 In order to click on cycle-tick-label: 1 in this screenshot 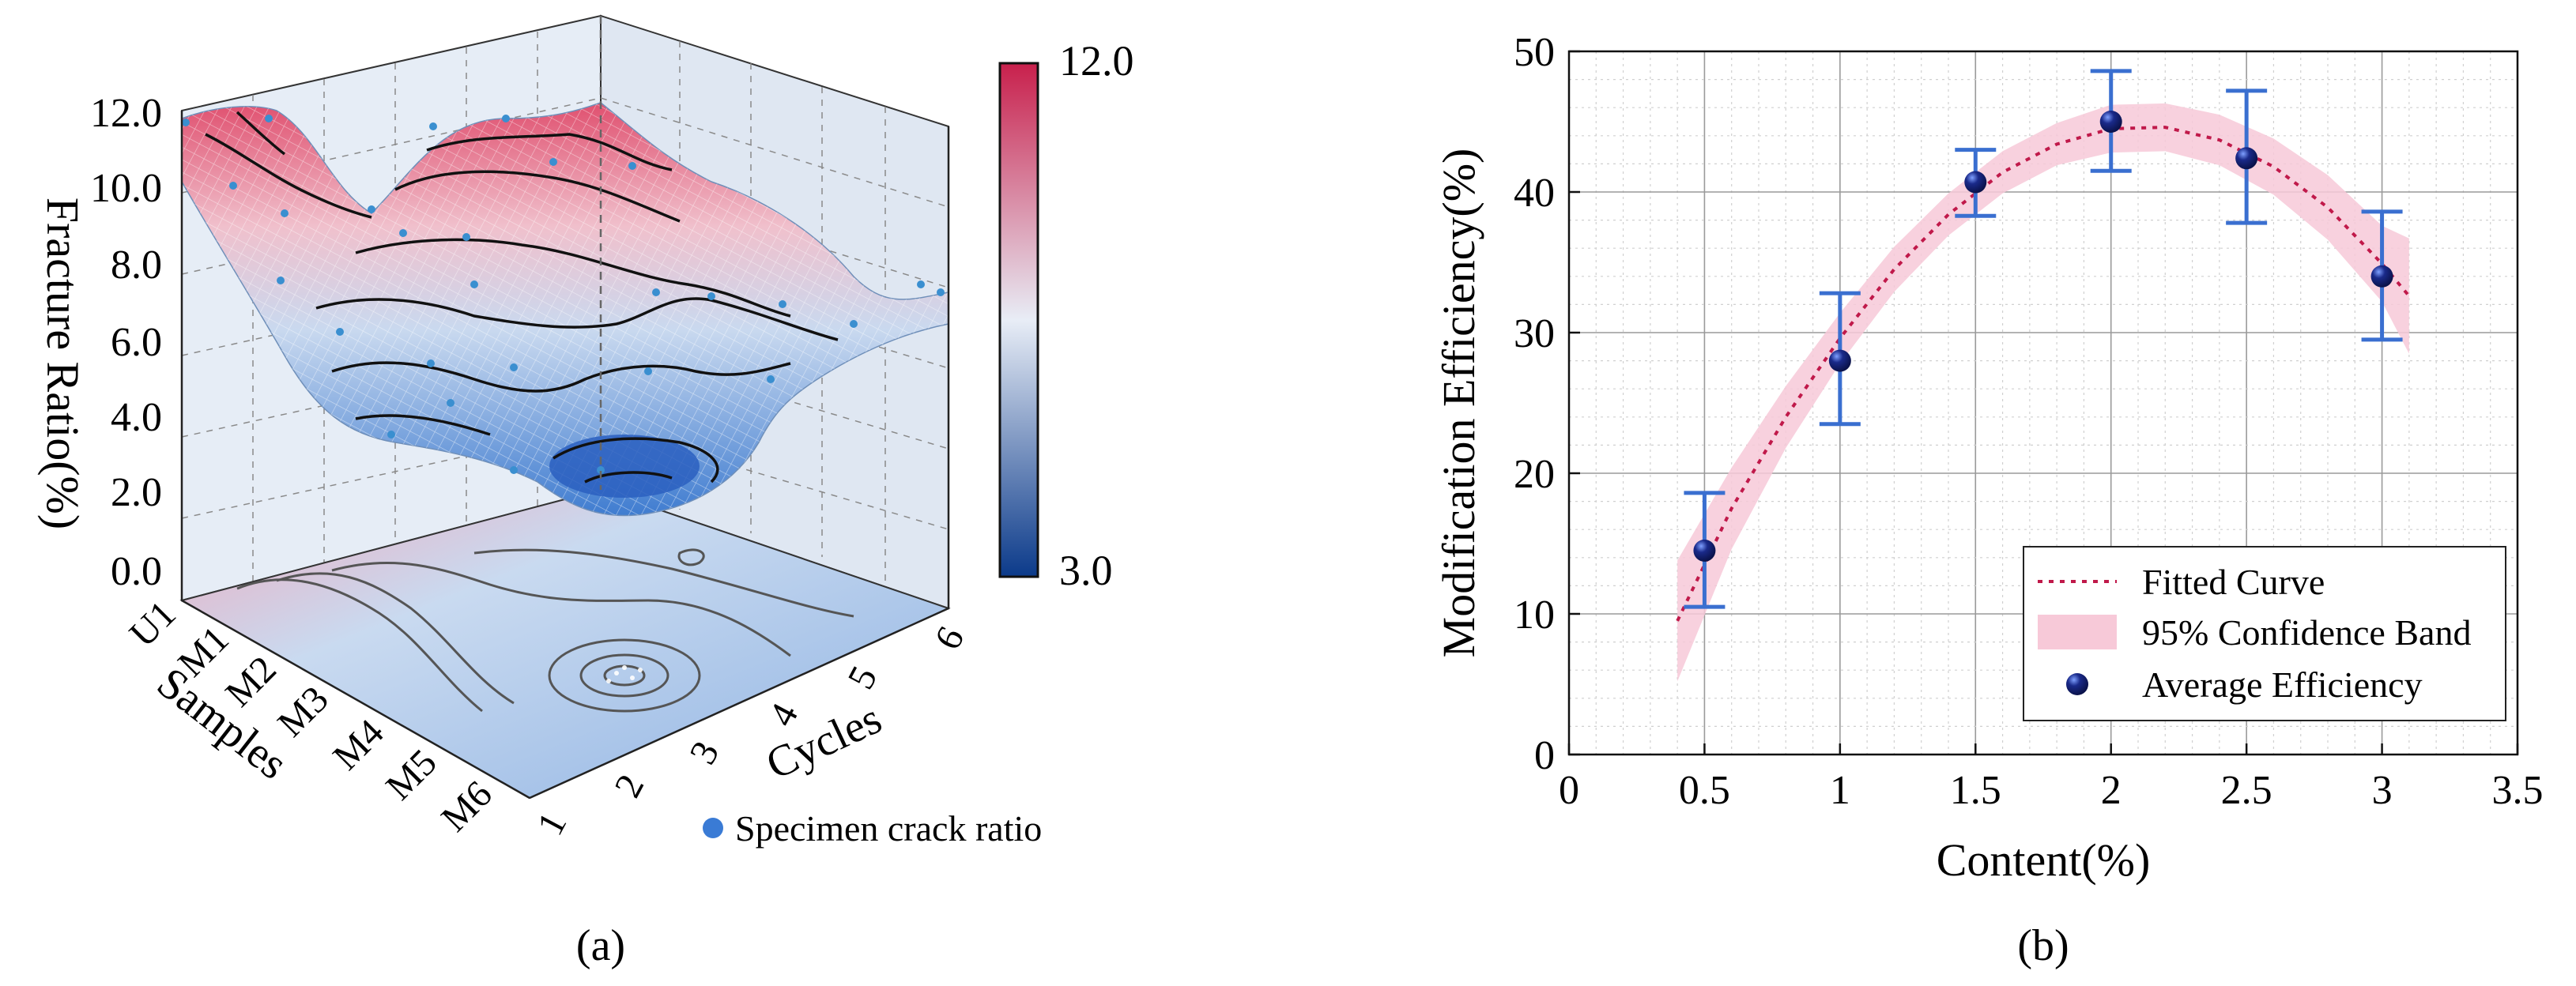, I will do `click(552, 824)`.